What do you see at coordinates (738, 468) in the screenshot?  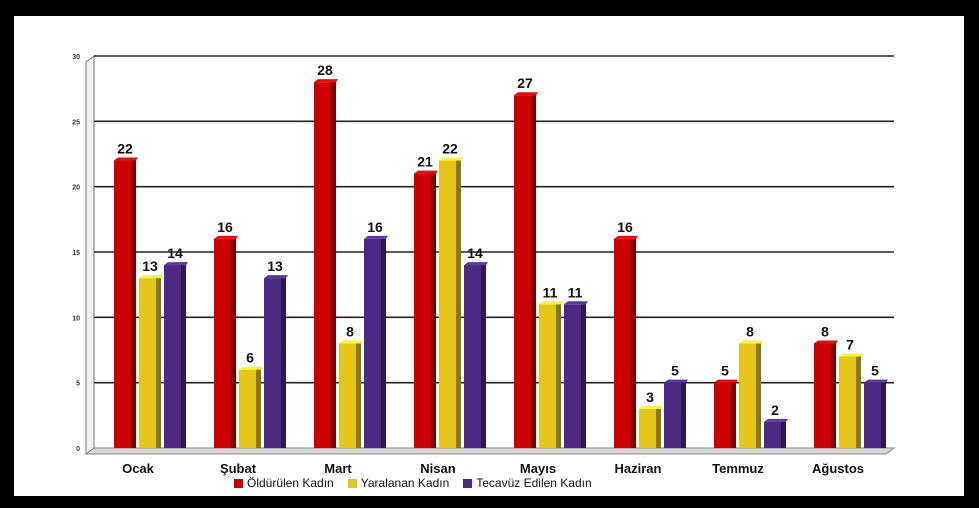 I see `x-tick-label: Temmuz` at bounding box center [738, 468].